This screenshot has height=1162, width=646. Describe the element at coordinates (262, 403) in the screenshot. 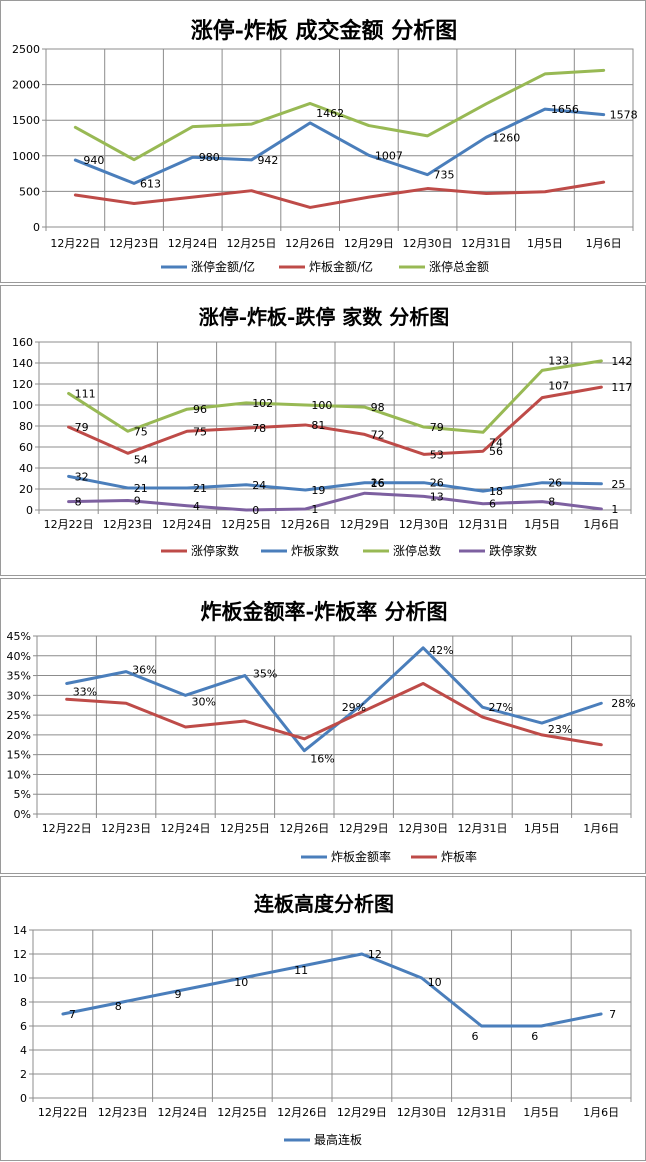

I see `counts-data-label: 102` at that location.